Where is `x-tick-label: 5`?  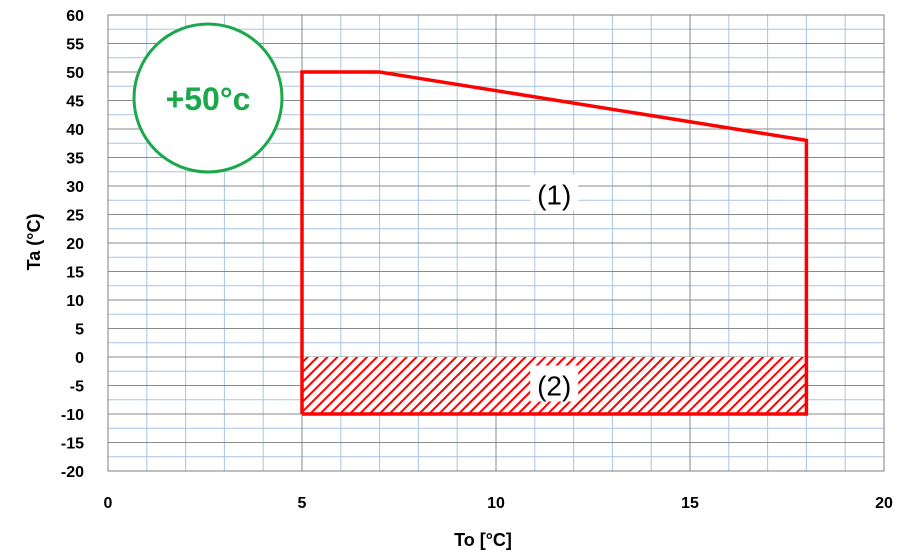
x-tick-label: 5 is located at coordinates (302, 503).